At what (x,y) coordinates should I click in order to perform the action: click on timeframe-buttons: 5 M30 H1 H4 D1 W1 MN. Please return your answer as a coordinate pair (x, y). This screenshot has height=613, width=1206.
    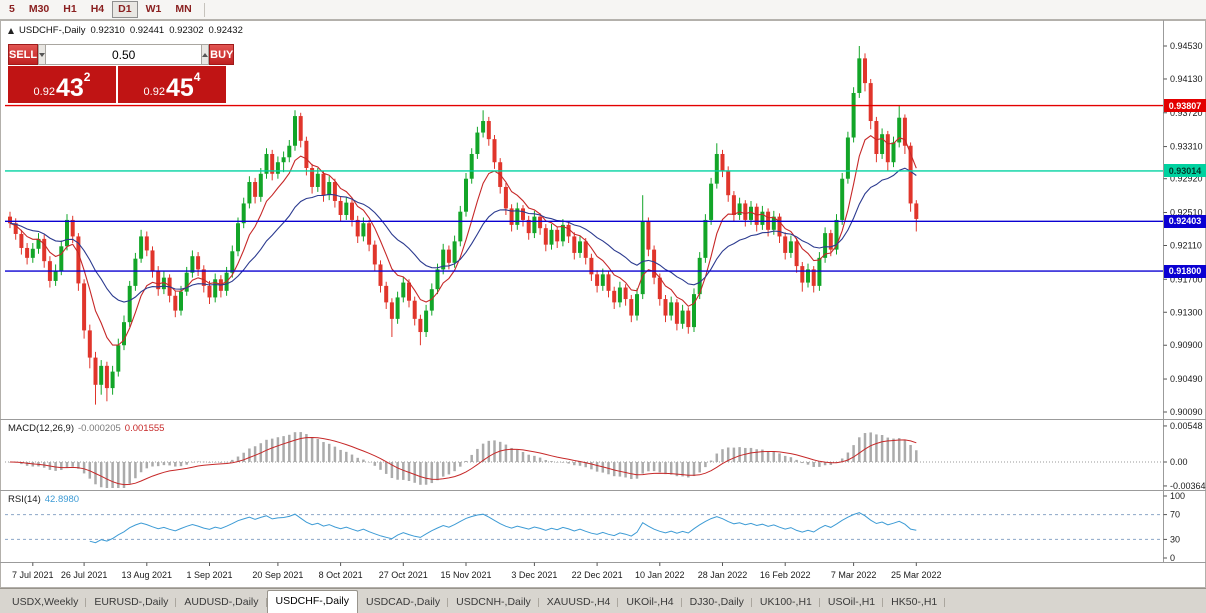
    Looking at the image, I should click on (100, 9).